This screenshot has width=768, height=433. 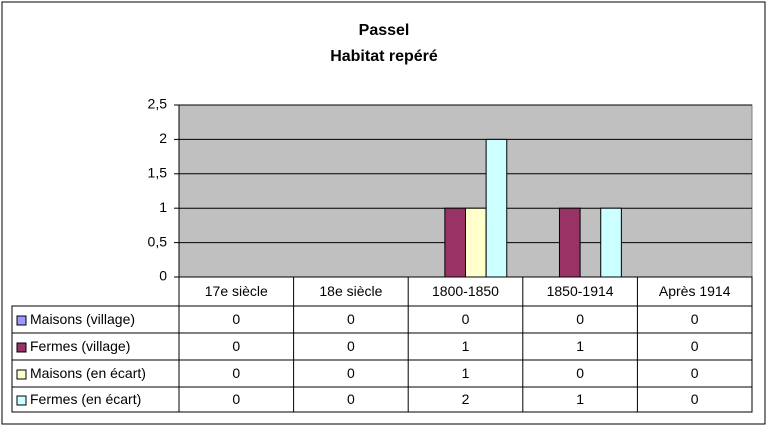 I want to click on x-tick-label: Après 1914, so click(x=695, y=291).